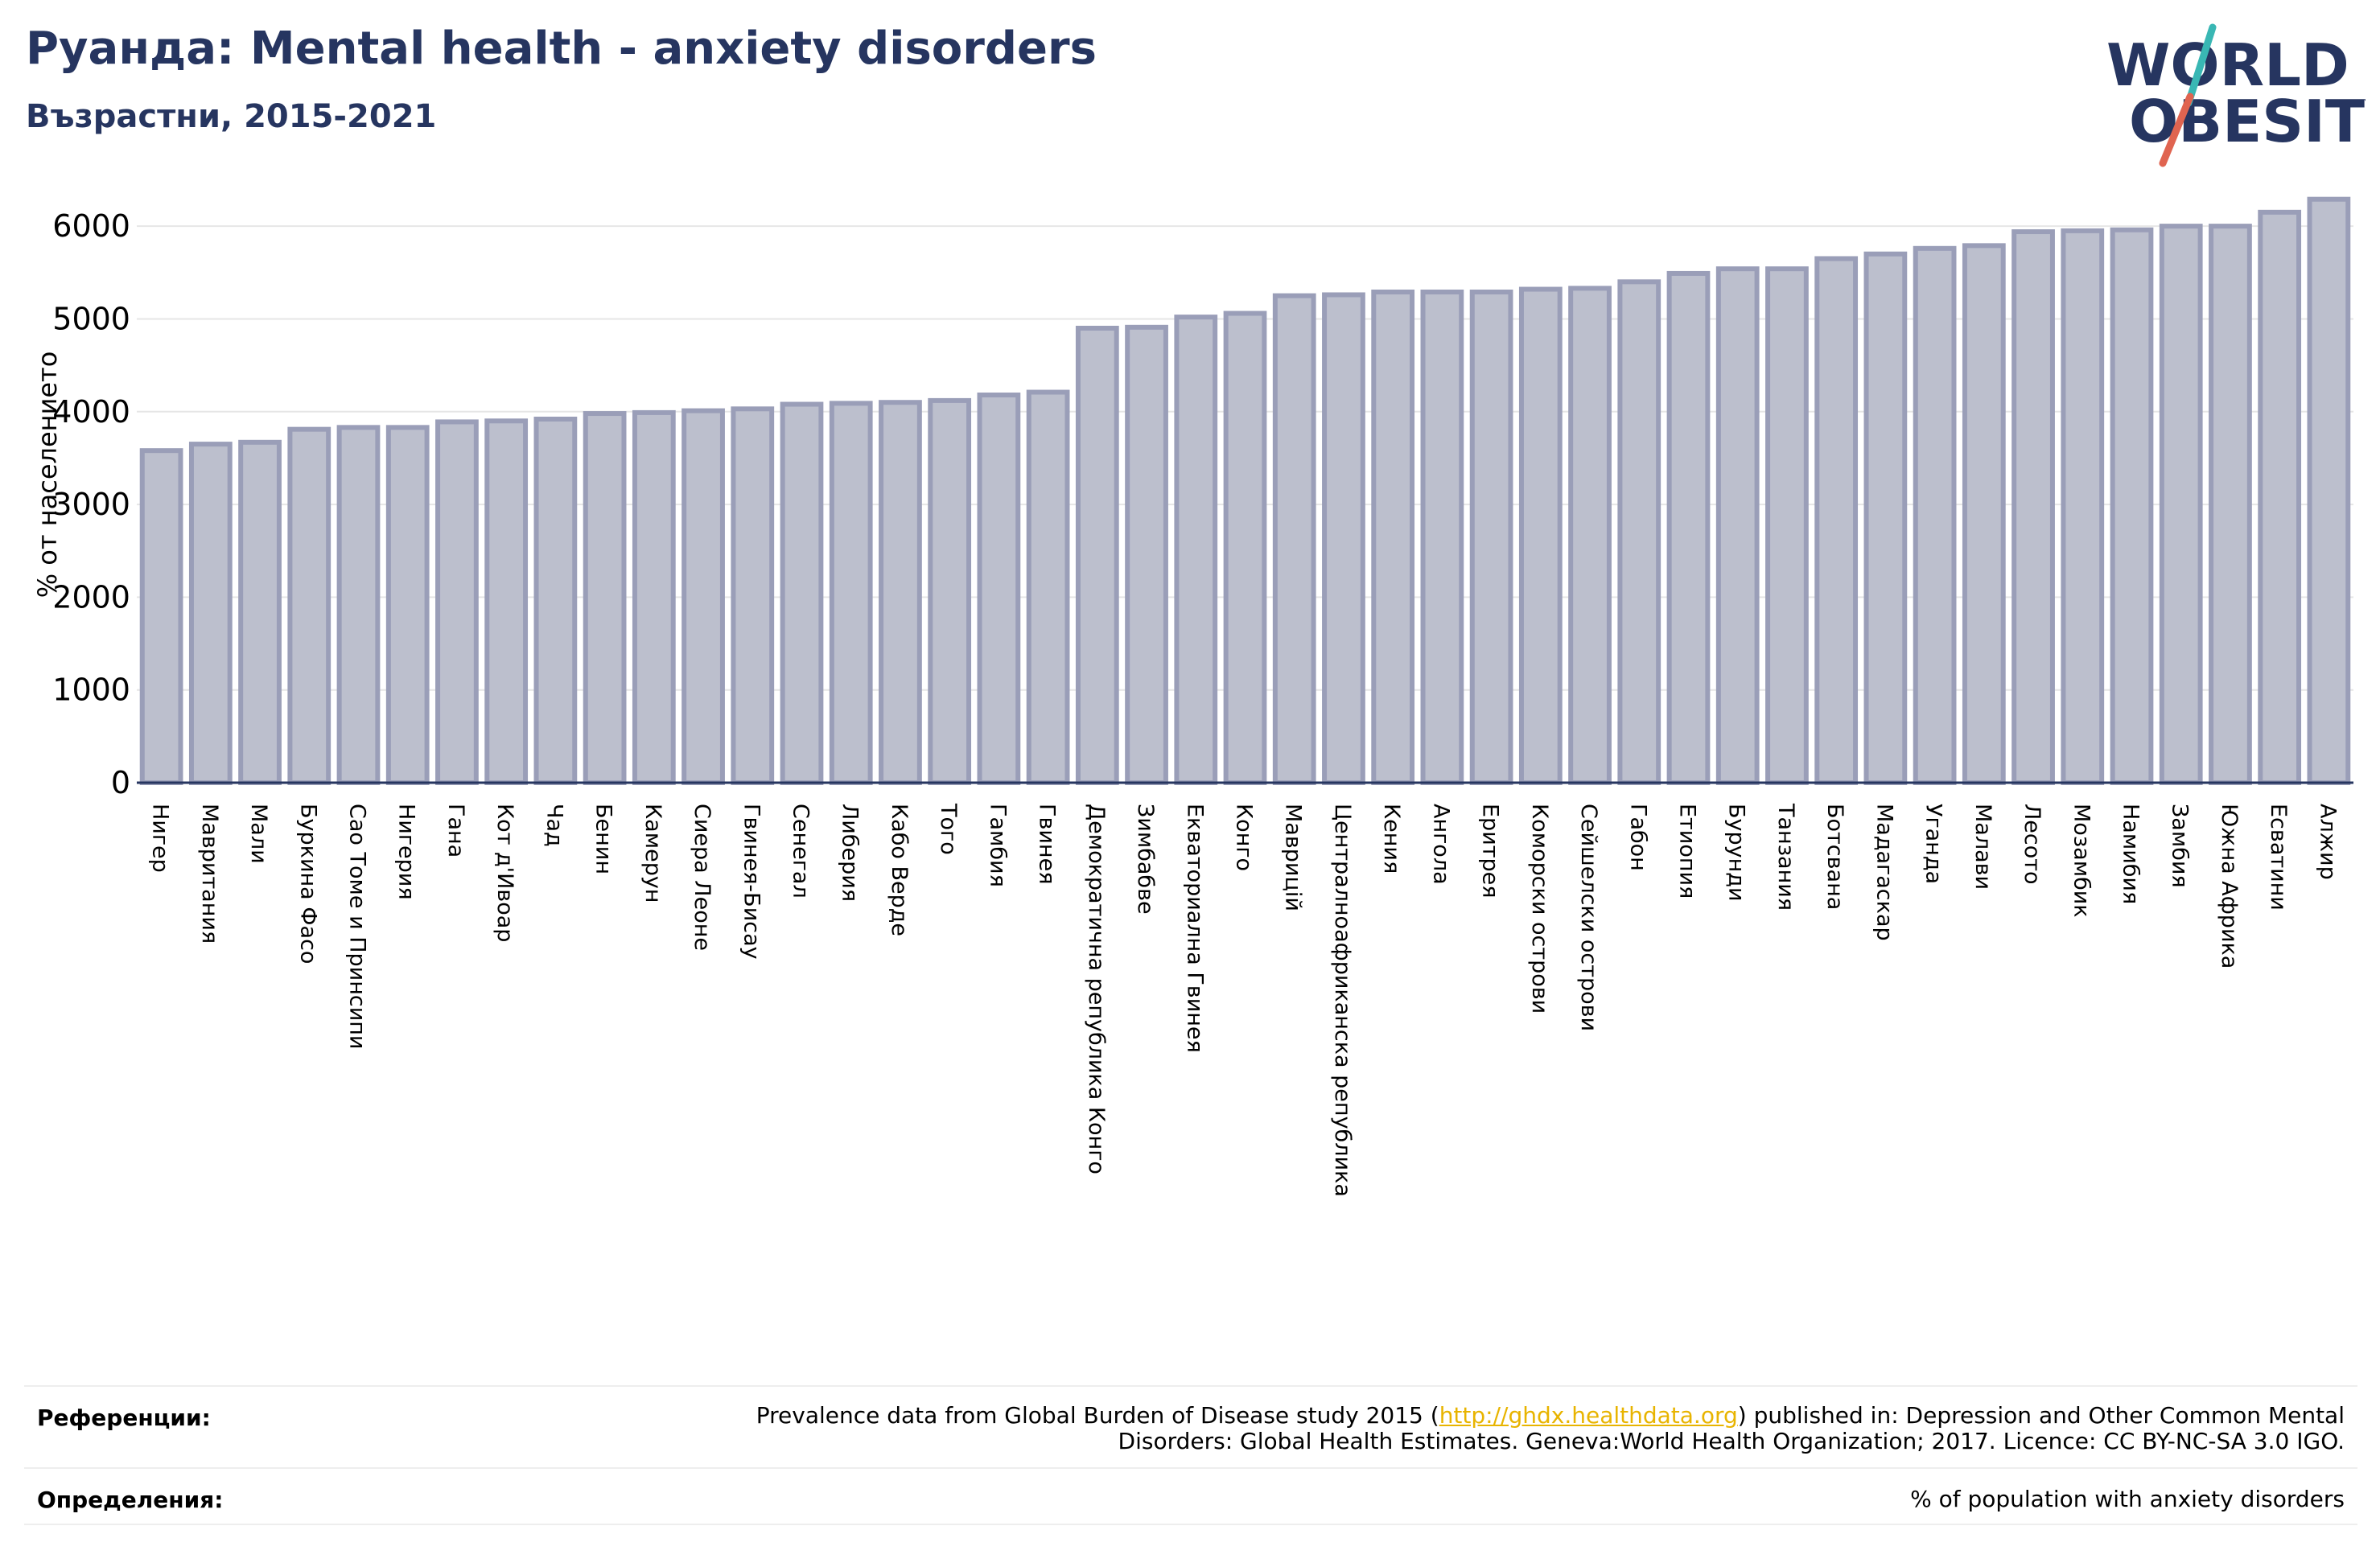  What do you see at coordinates (1736, 853) in the screenshot?
I see `x-tick-label: Бурунди` at bounding box center [1736, 853].